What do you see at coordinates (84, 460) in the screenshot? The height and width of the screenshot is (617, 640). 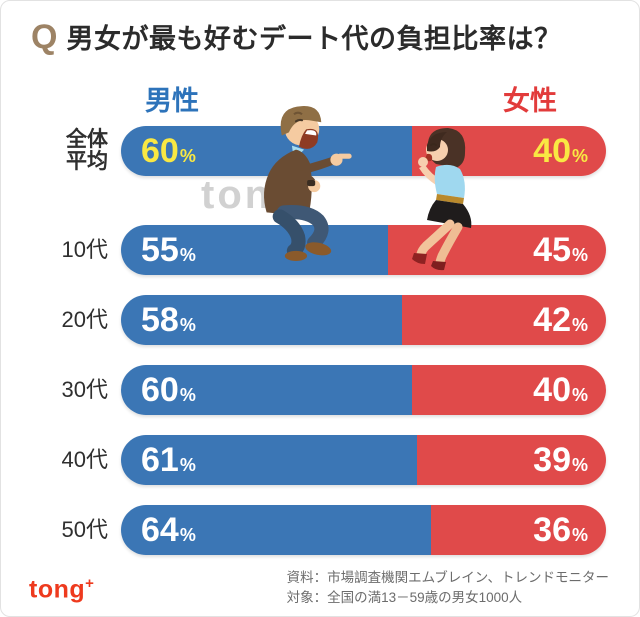 I see `row-label: 40代` at bounding box center [84, 460].